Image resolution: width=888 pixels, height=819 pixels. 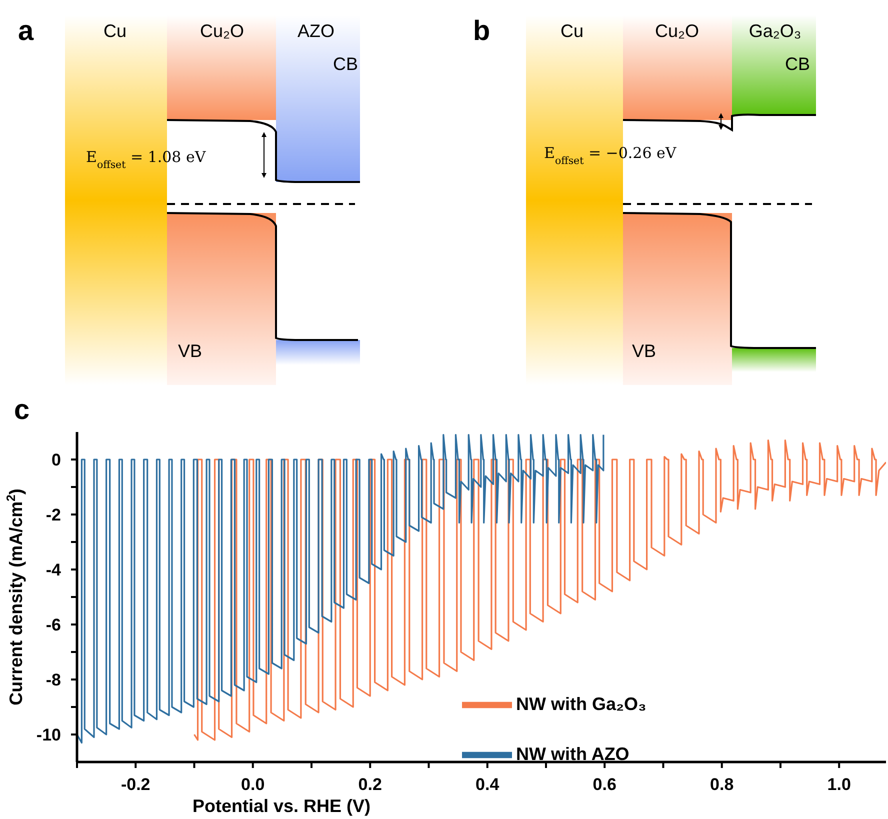 I want to click on text: b, so click(x=481, y=30).